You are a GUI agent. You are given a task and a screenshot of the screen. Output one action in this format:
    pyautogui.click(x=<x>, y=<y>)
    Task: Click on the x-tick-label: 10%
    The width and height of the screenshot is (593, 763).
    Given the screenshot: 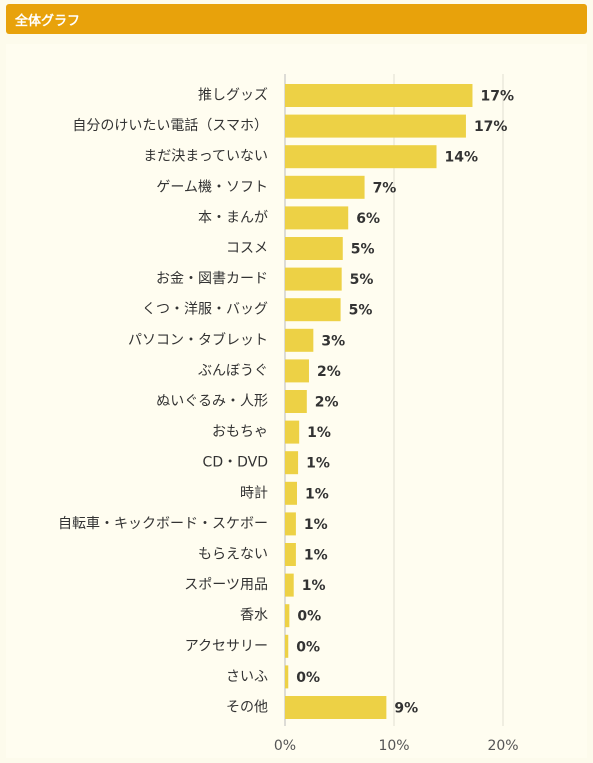 What is the action you would take?
    pyautogui.click(x=393, y=746)
    